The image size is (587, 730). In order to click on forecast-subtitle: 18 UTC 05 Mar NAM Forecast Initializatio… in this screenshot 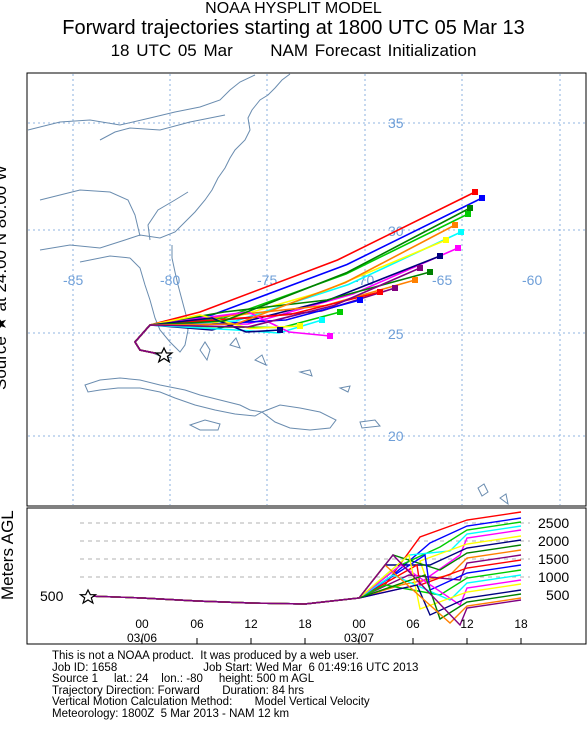, I will do `click(293, 51)`.